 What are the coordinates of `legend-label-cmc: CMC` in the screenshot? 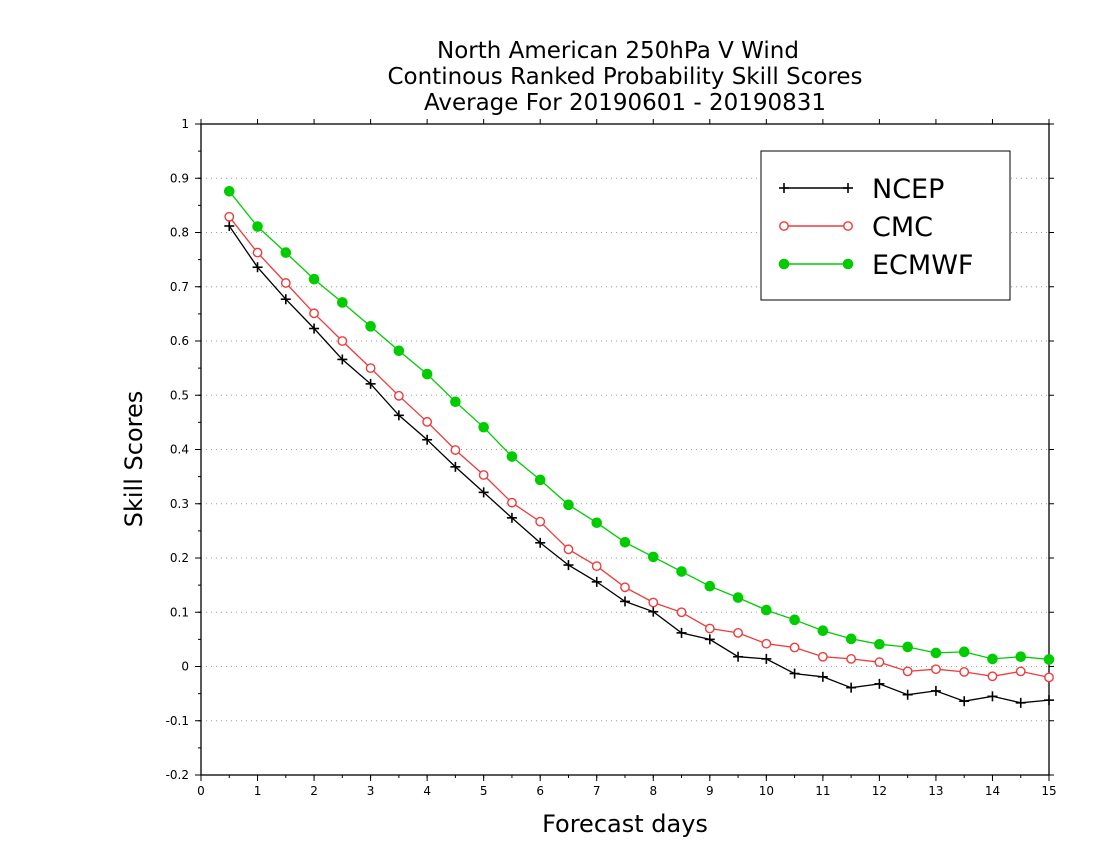 It's located at (902, 227).